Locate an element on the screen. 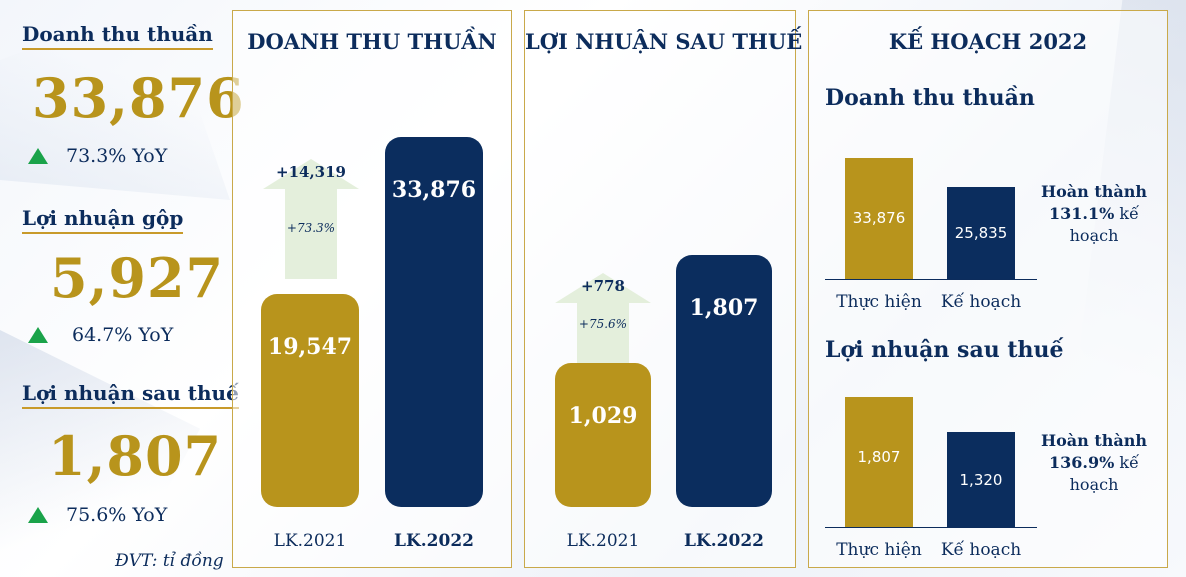 The width and height of the screenshot is (1186, 577). kpi-yoy-revenue: 73.3% YoY is located at coordinates (117, 156).